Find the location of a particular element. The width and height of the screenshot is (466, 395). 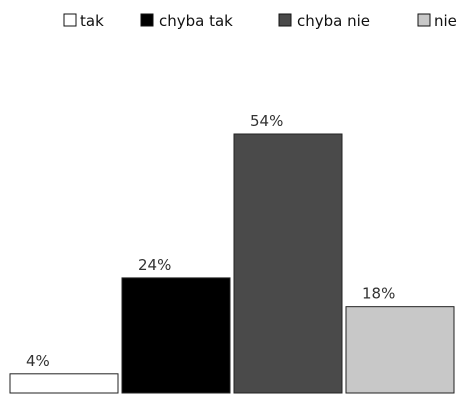

legend-swatch-chyba-tak is located at coordinates (147, 20).